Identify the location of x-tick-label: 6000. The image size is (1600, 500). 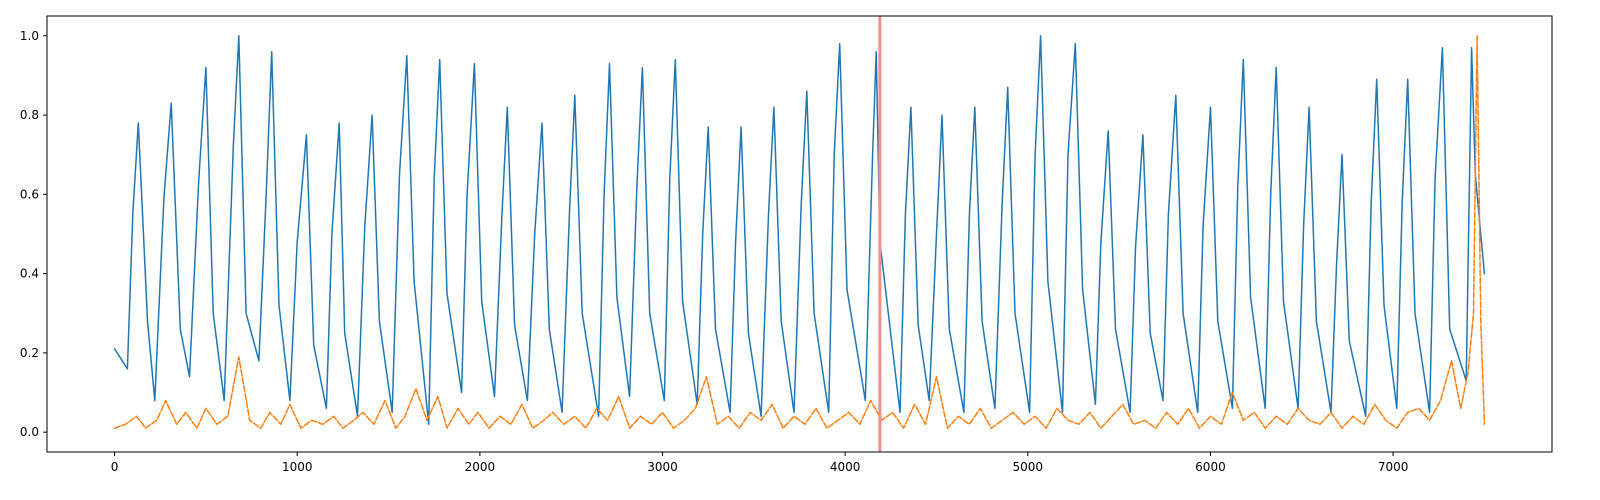
(1210, 467).